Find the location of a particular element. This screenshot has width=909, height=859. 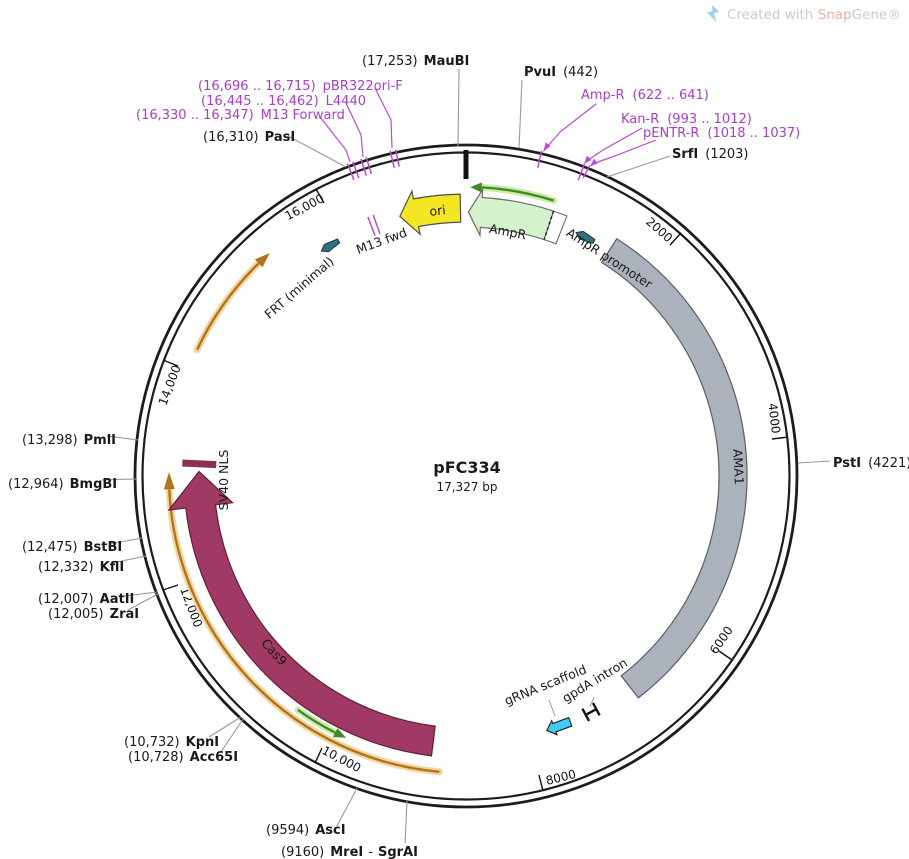

feature-m13fwd-ticks is located at coordinates (374, 225).